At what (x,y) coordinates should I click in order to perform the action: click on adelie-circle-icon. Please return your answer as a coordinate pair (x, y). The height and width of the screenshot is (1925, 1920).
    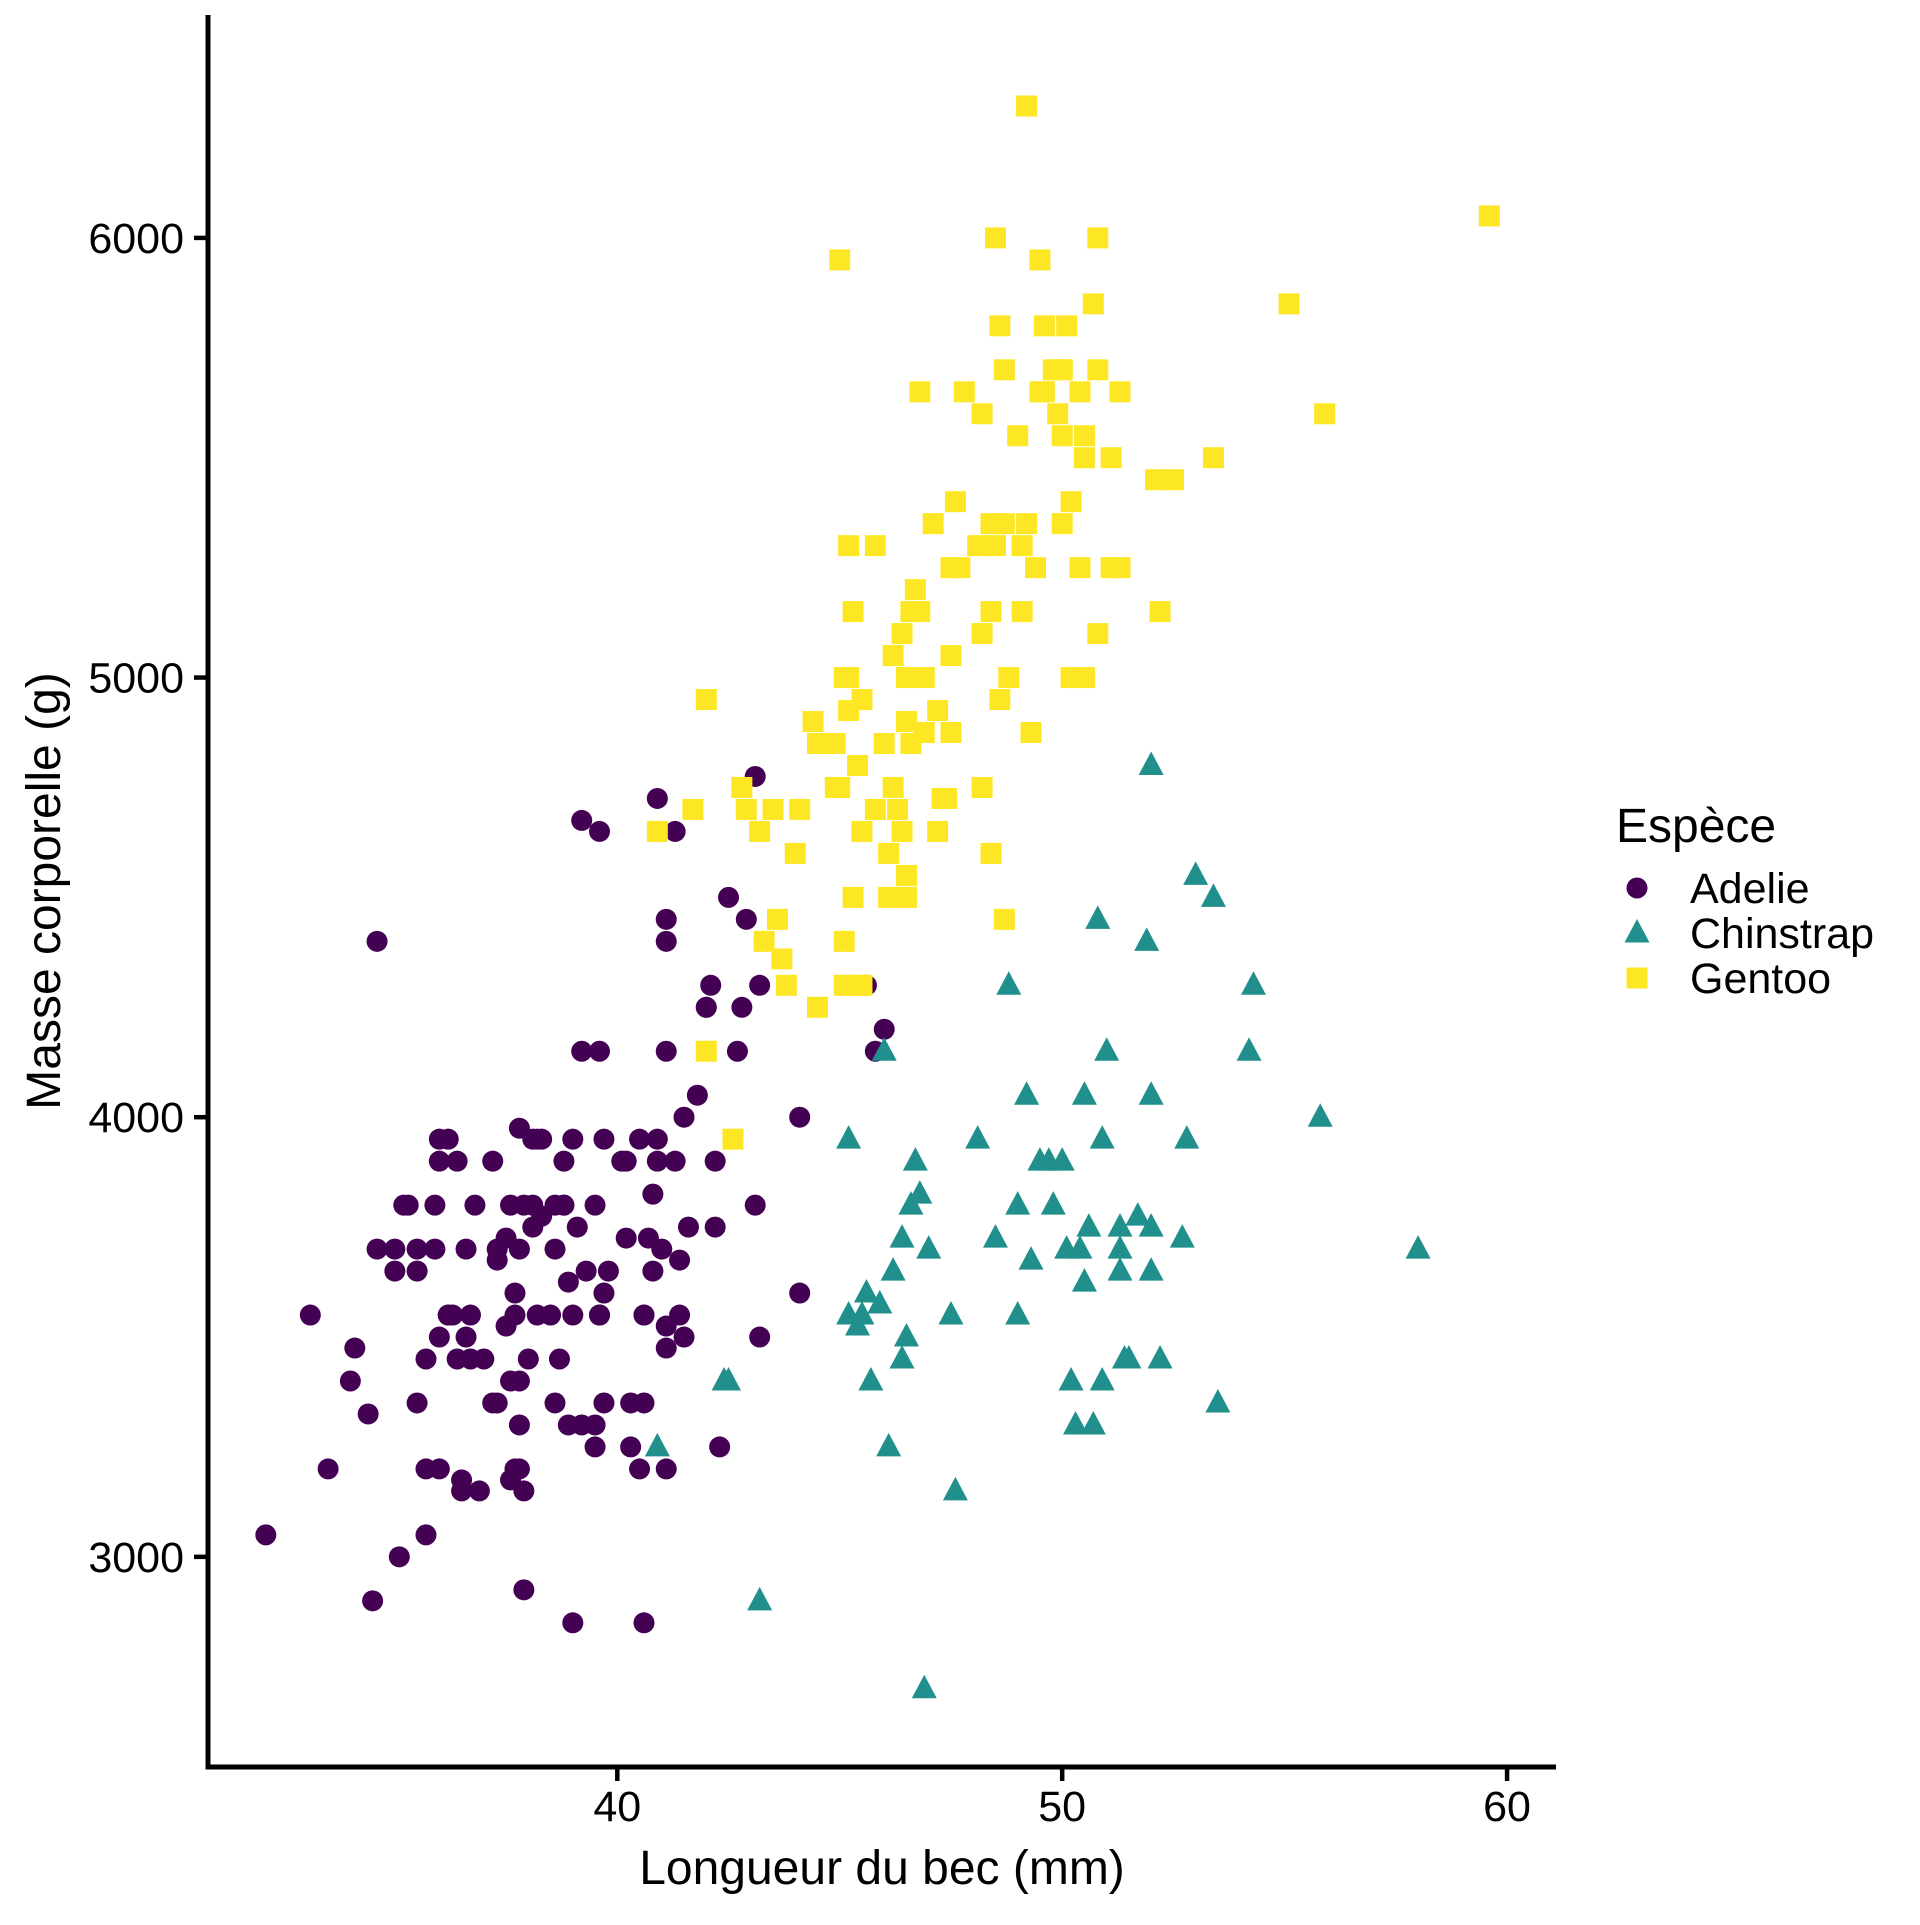
    Looking at the image, I should click on (1637, 888).